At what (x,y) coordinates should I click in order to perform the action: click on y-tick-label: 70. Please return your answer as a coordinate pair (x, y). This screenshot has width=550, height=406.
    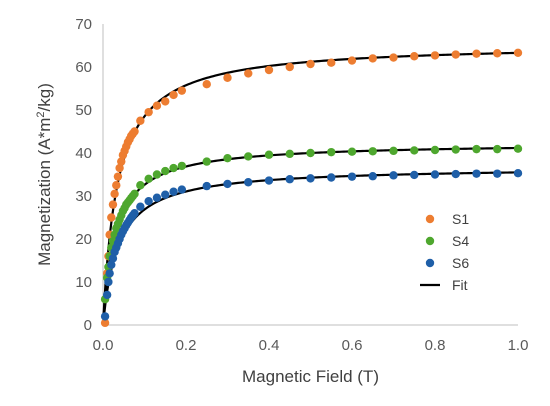
    Looking at the image, I should click on (83, 24).